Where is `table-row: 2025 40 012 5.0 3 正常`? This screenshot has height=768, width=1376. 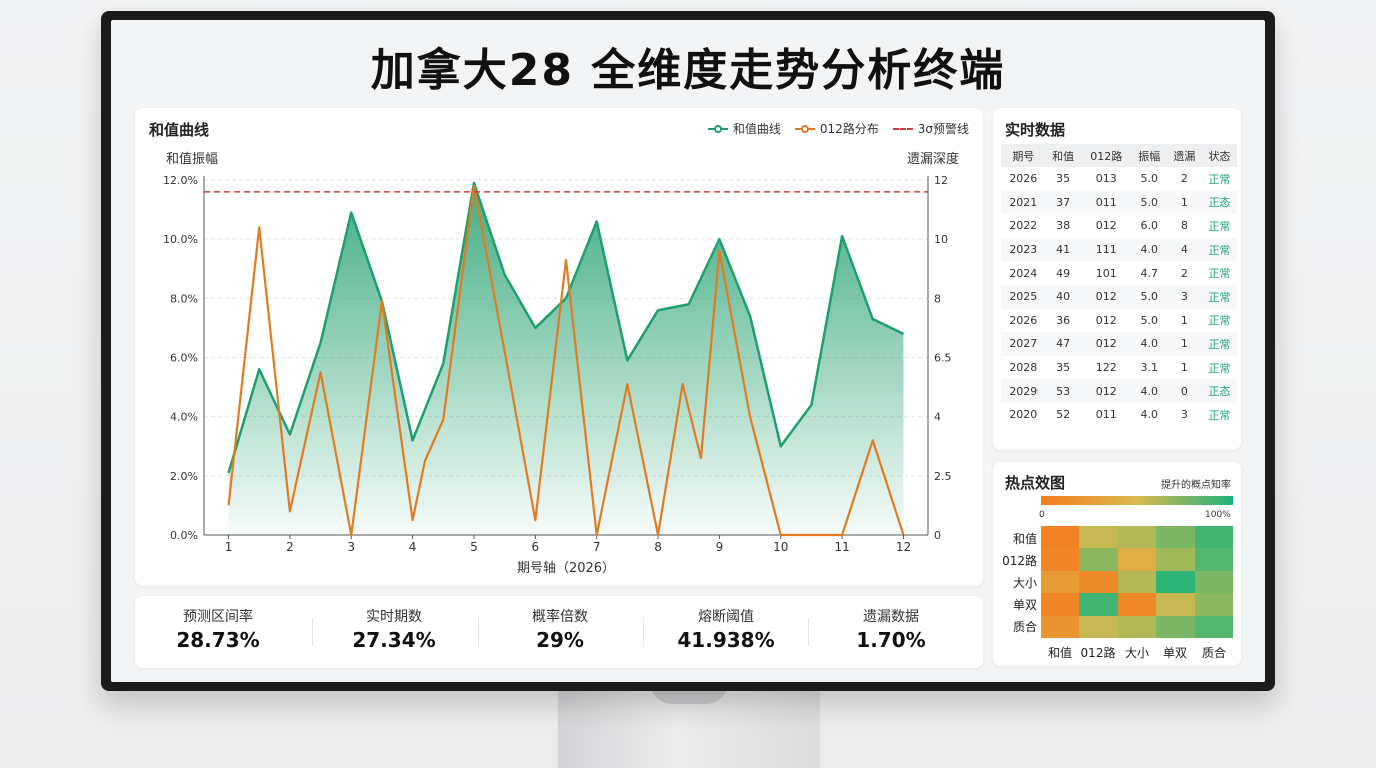 table-row: 2025 40 012 5.0 3 正常 is located at coordinates (1119, 296).